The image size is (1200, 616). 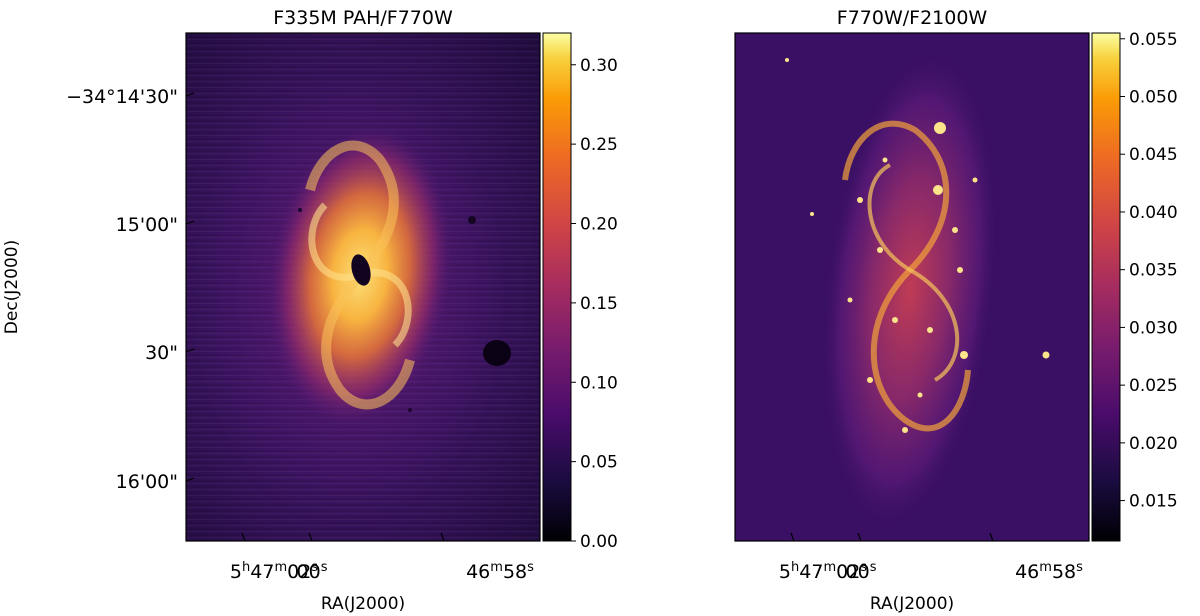 I want to click on y-tick-label: 16'00", so click(x=147, y=482).